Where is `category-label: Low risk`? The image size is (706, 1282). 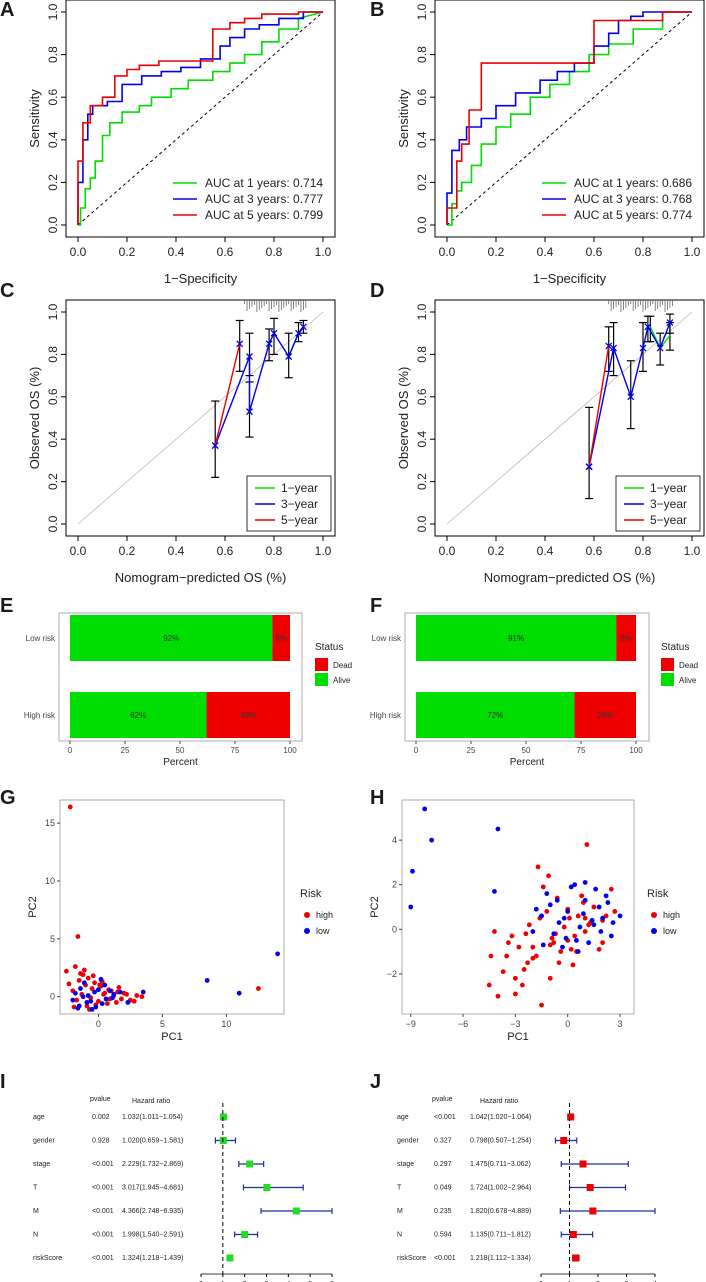 category-label: Low risk is located at coordinates (41, 638).